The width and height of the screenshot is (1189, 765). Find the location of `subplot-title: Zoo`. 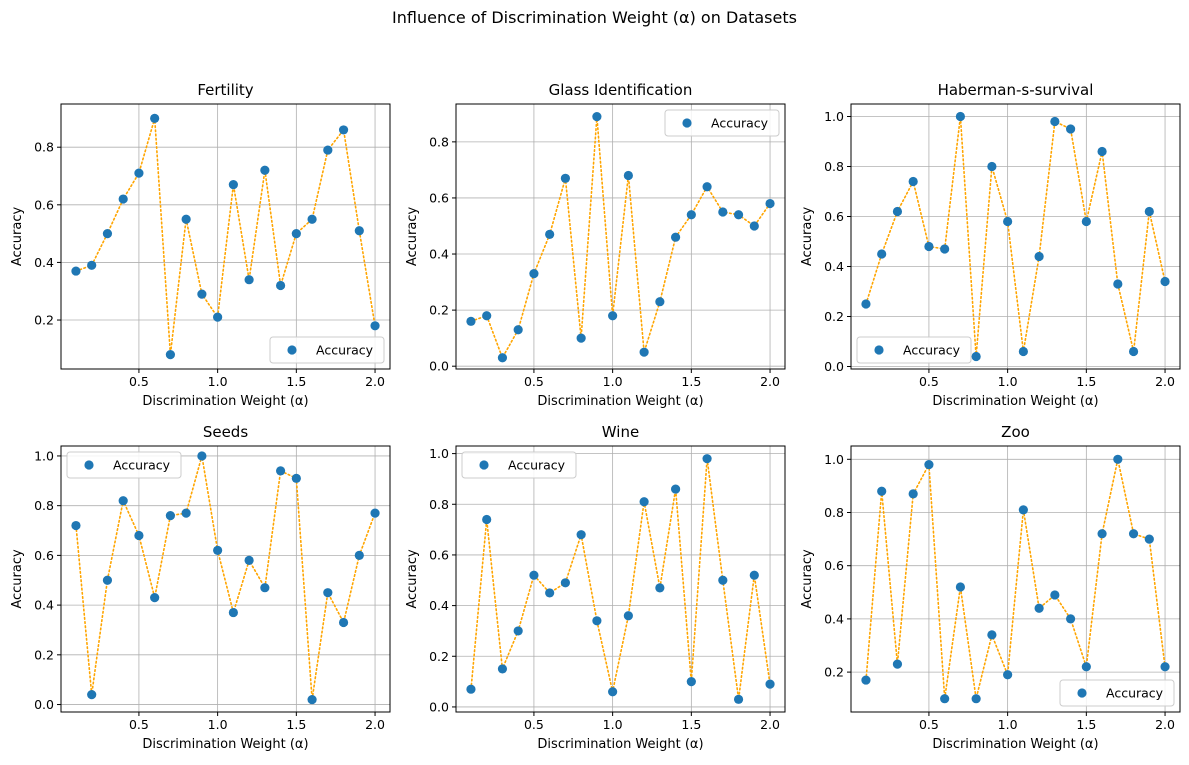

subplot-title: Zoo is located at coordinates (1015, 432).